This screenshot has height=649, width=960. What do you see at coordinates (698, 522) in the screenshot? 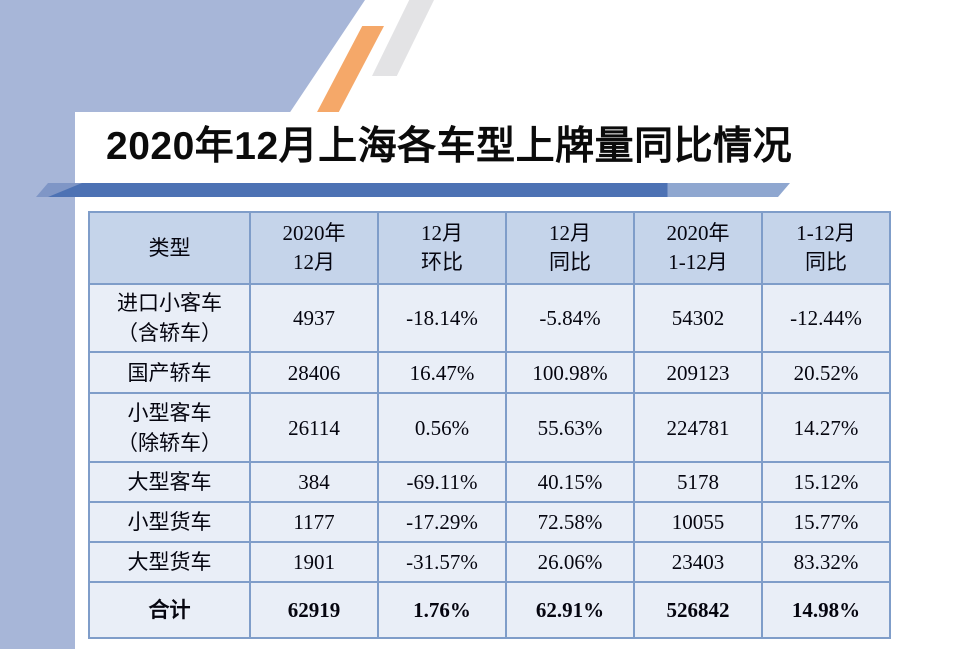
I see `value-cell: 10055` at bounding box center [698, 522].